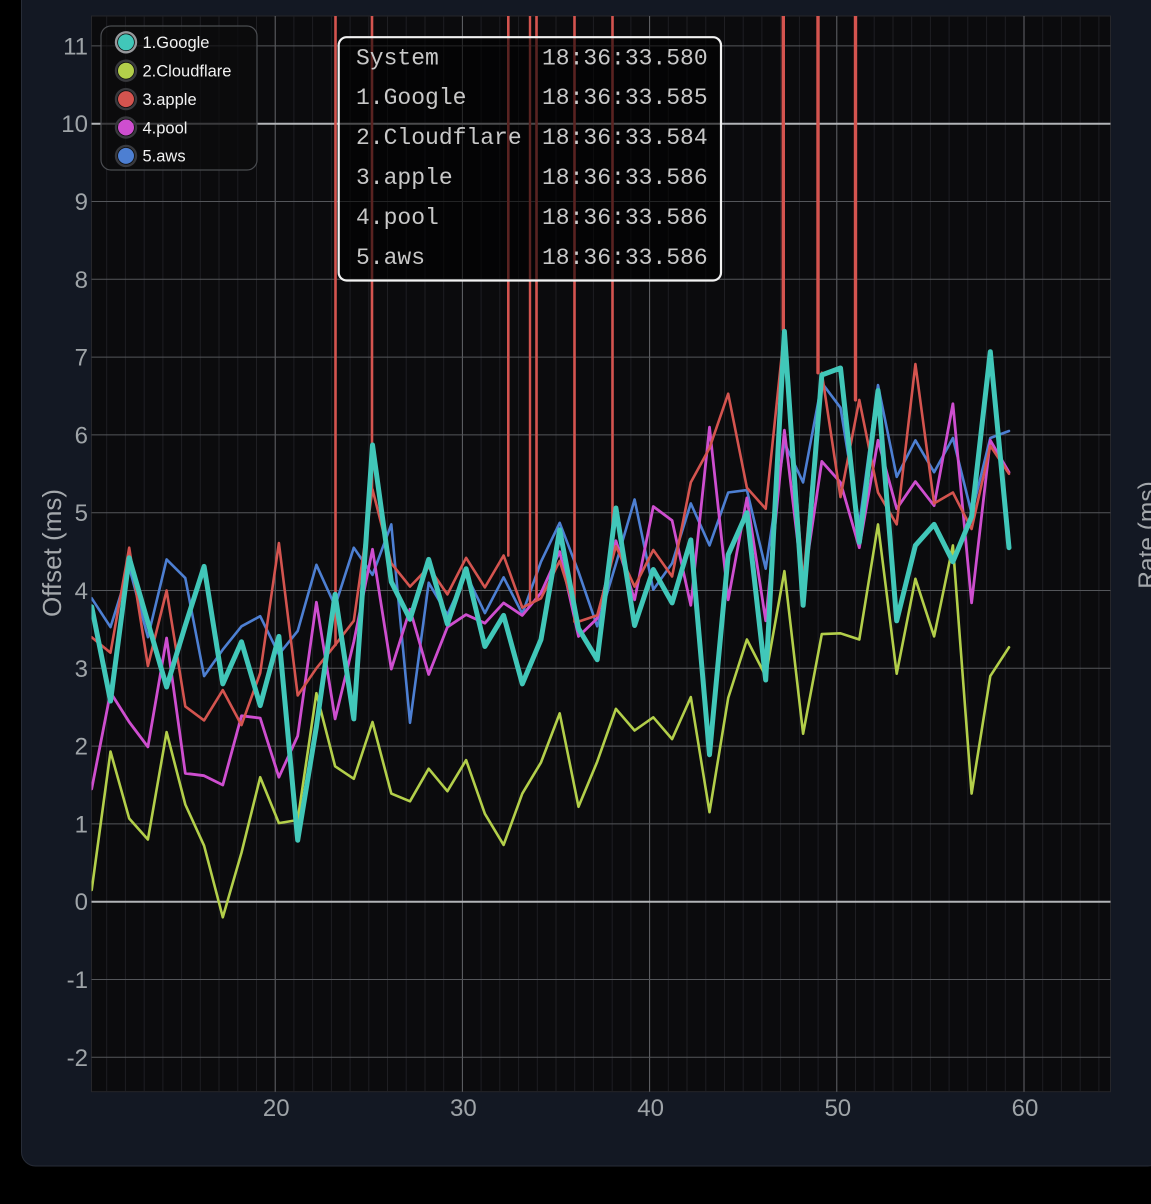  What do you see at coordinates (81, 669) in the screenshot?
I see `svg-text: 3` at bounding box center [81, 669].